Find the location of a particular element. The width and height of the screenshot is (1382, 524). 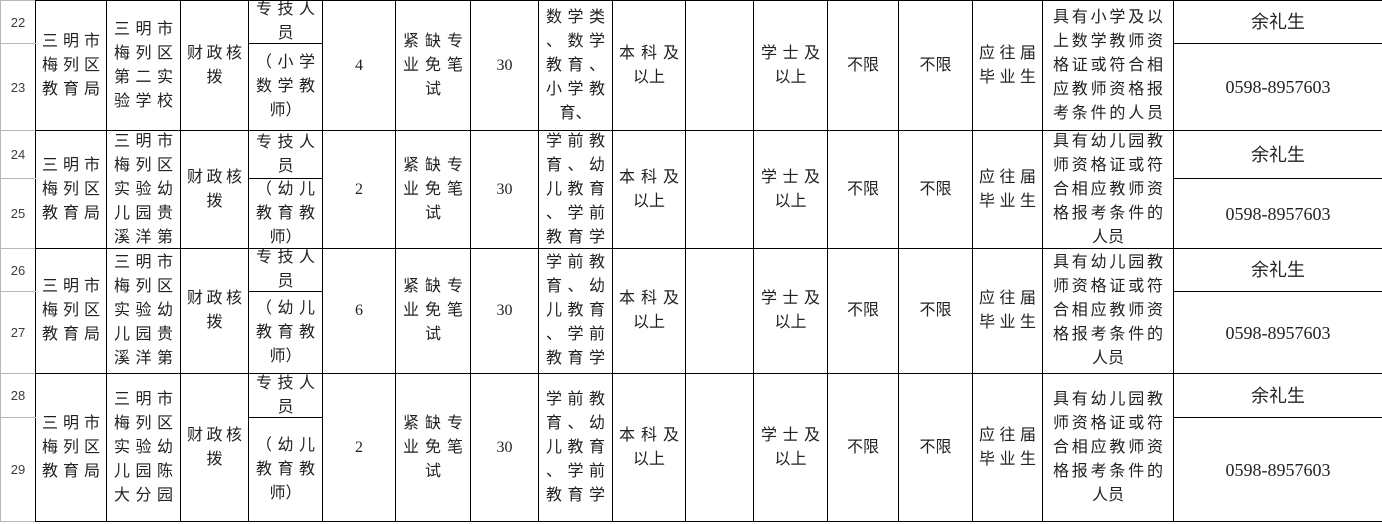

cell-count: 4 is located at coordinates (359, 65).